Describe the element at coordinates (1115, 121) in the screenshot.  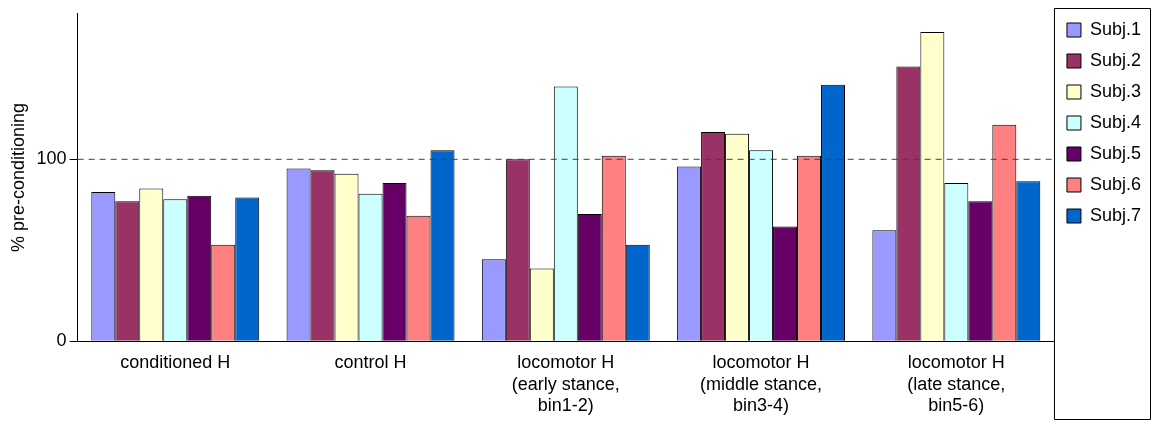
I see `legend-label: Subj.4` at that location.